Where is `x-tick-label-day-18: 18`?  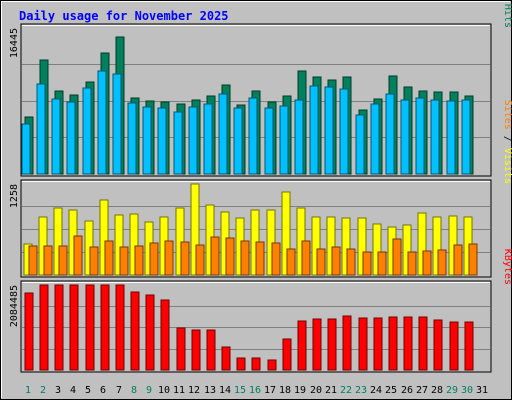 x-tick-label-day-18: 18 is located at coordinates (285, 390).